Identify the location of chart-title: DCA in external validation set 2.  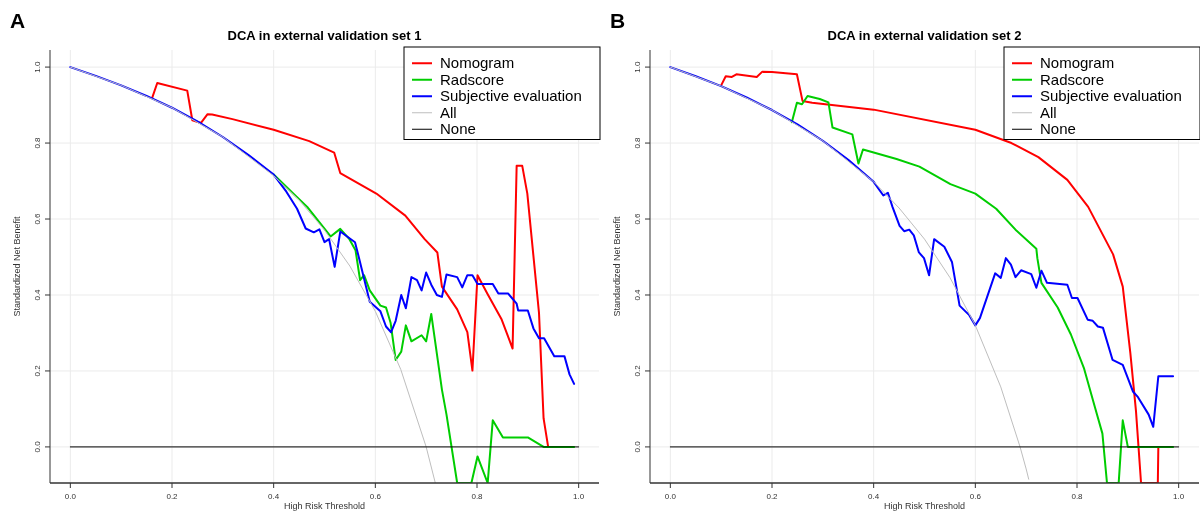
(924, 35).